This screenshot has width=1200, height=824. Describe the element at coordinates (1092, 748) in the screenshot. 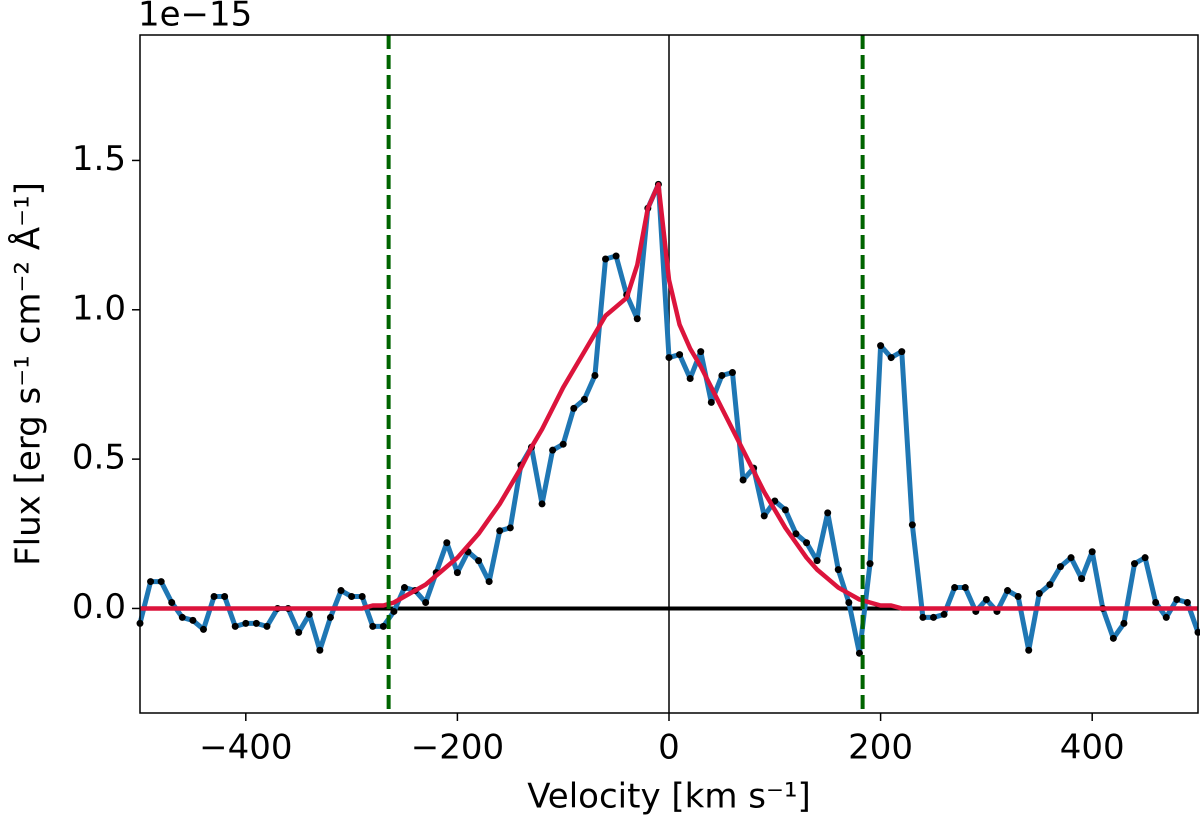

I see `x-tick-label: 400` at that location.